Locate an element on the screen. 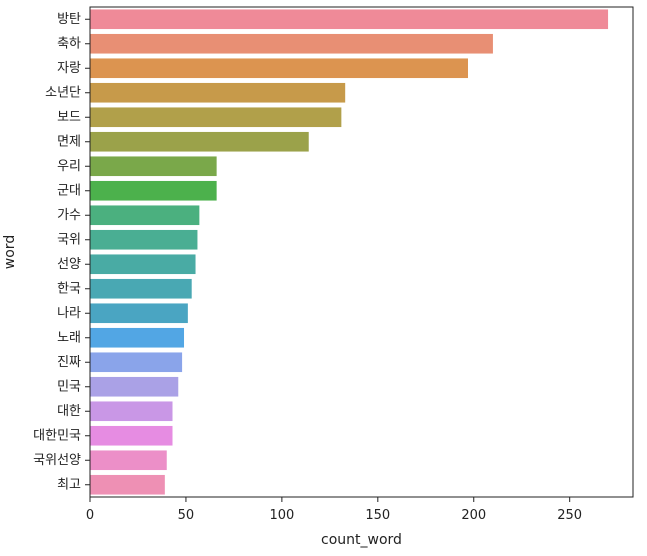 This screenshot has width=647, height=556. y-tick-label: 소년단 is located at coordinates (63, 92).